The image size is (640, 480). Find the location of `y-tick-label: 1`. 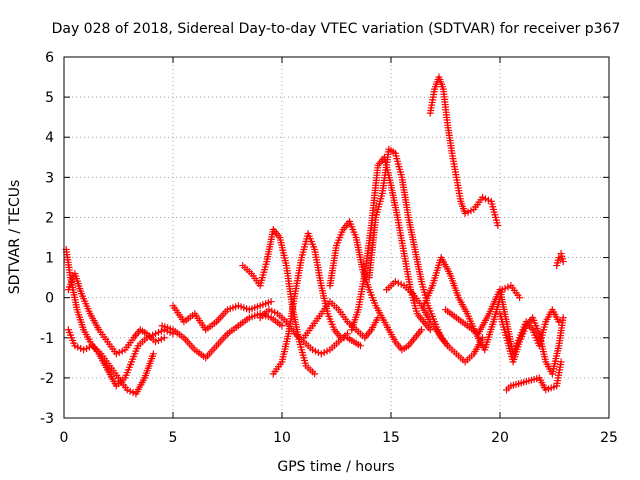

y-tick-label: 1 is located at coordinates (49, 259).